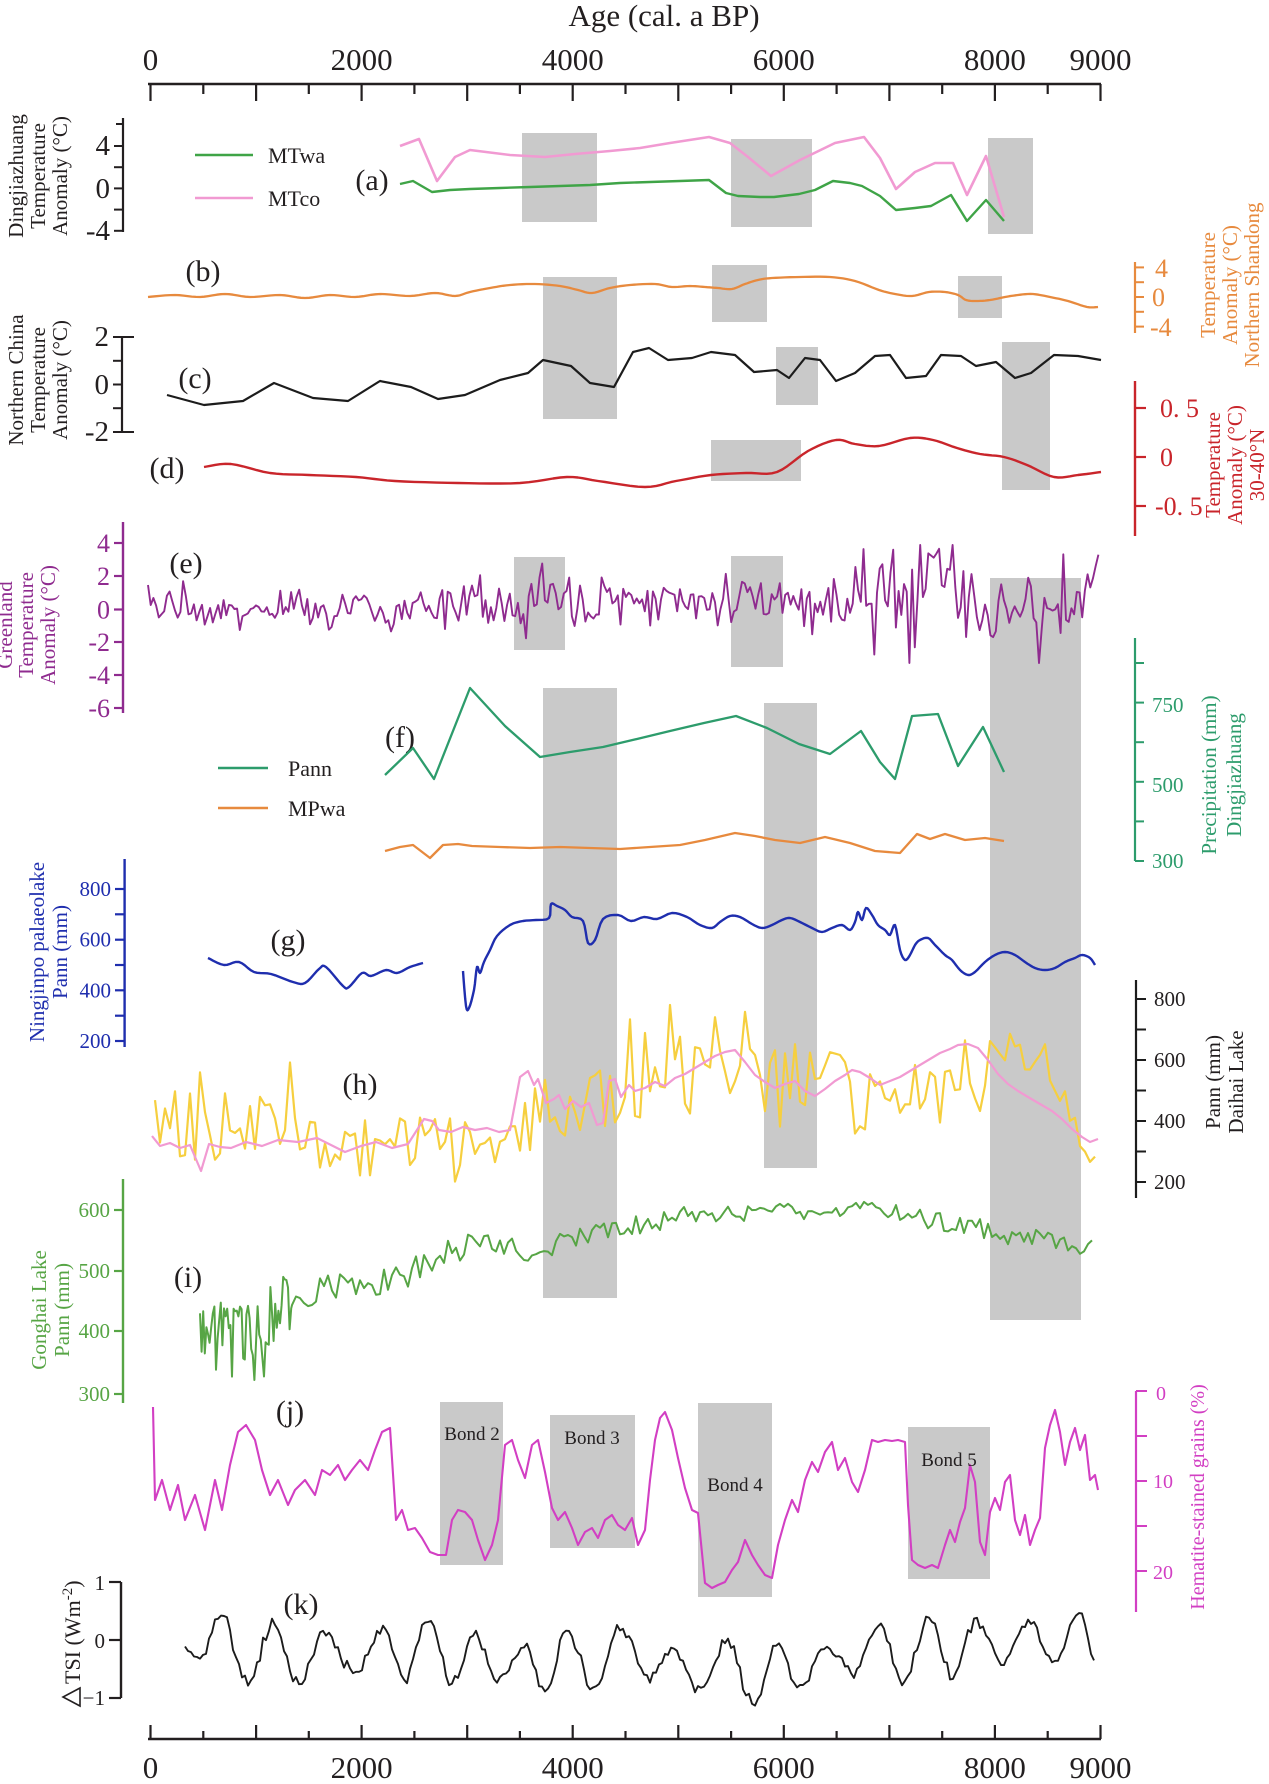  I want to click on svg-text: Bond 2, so click(471, 1434).